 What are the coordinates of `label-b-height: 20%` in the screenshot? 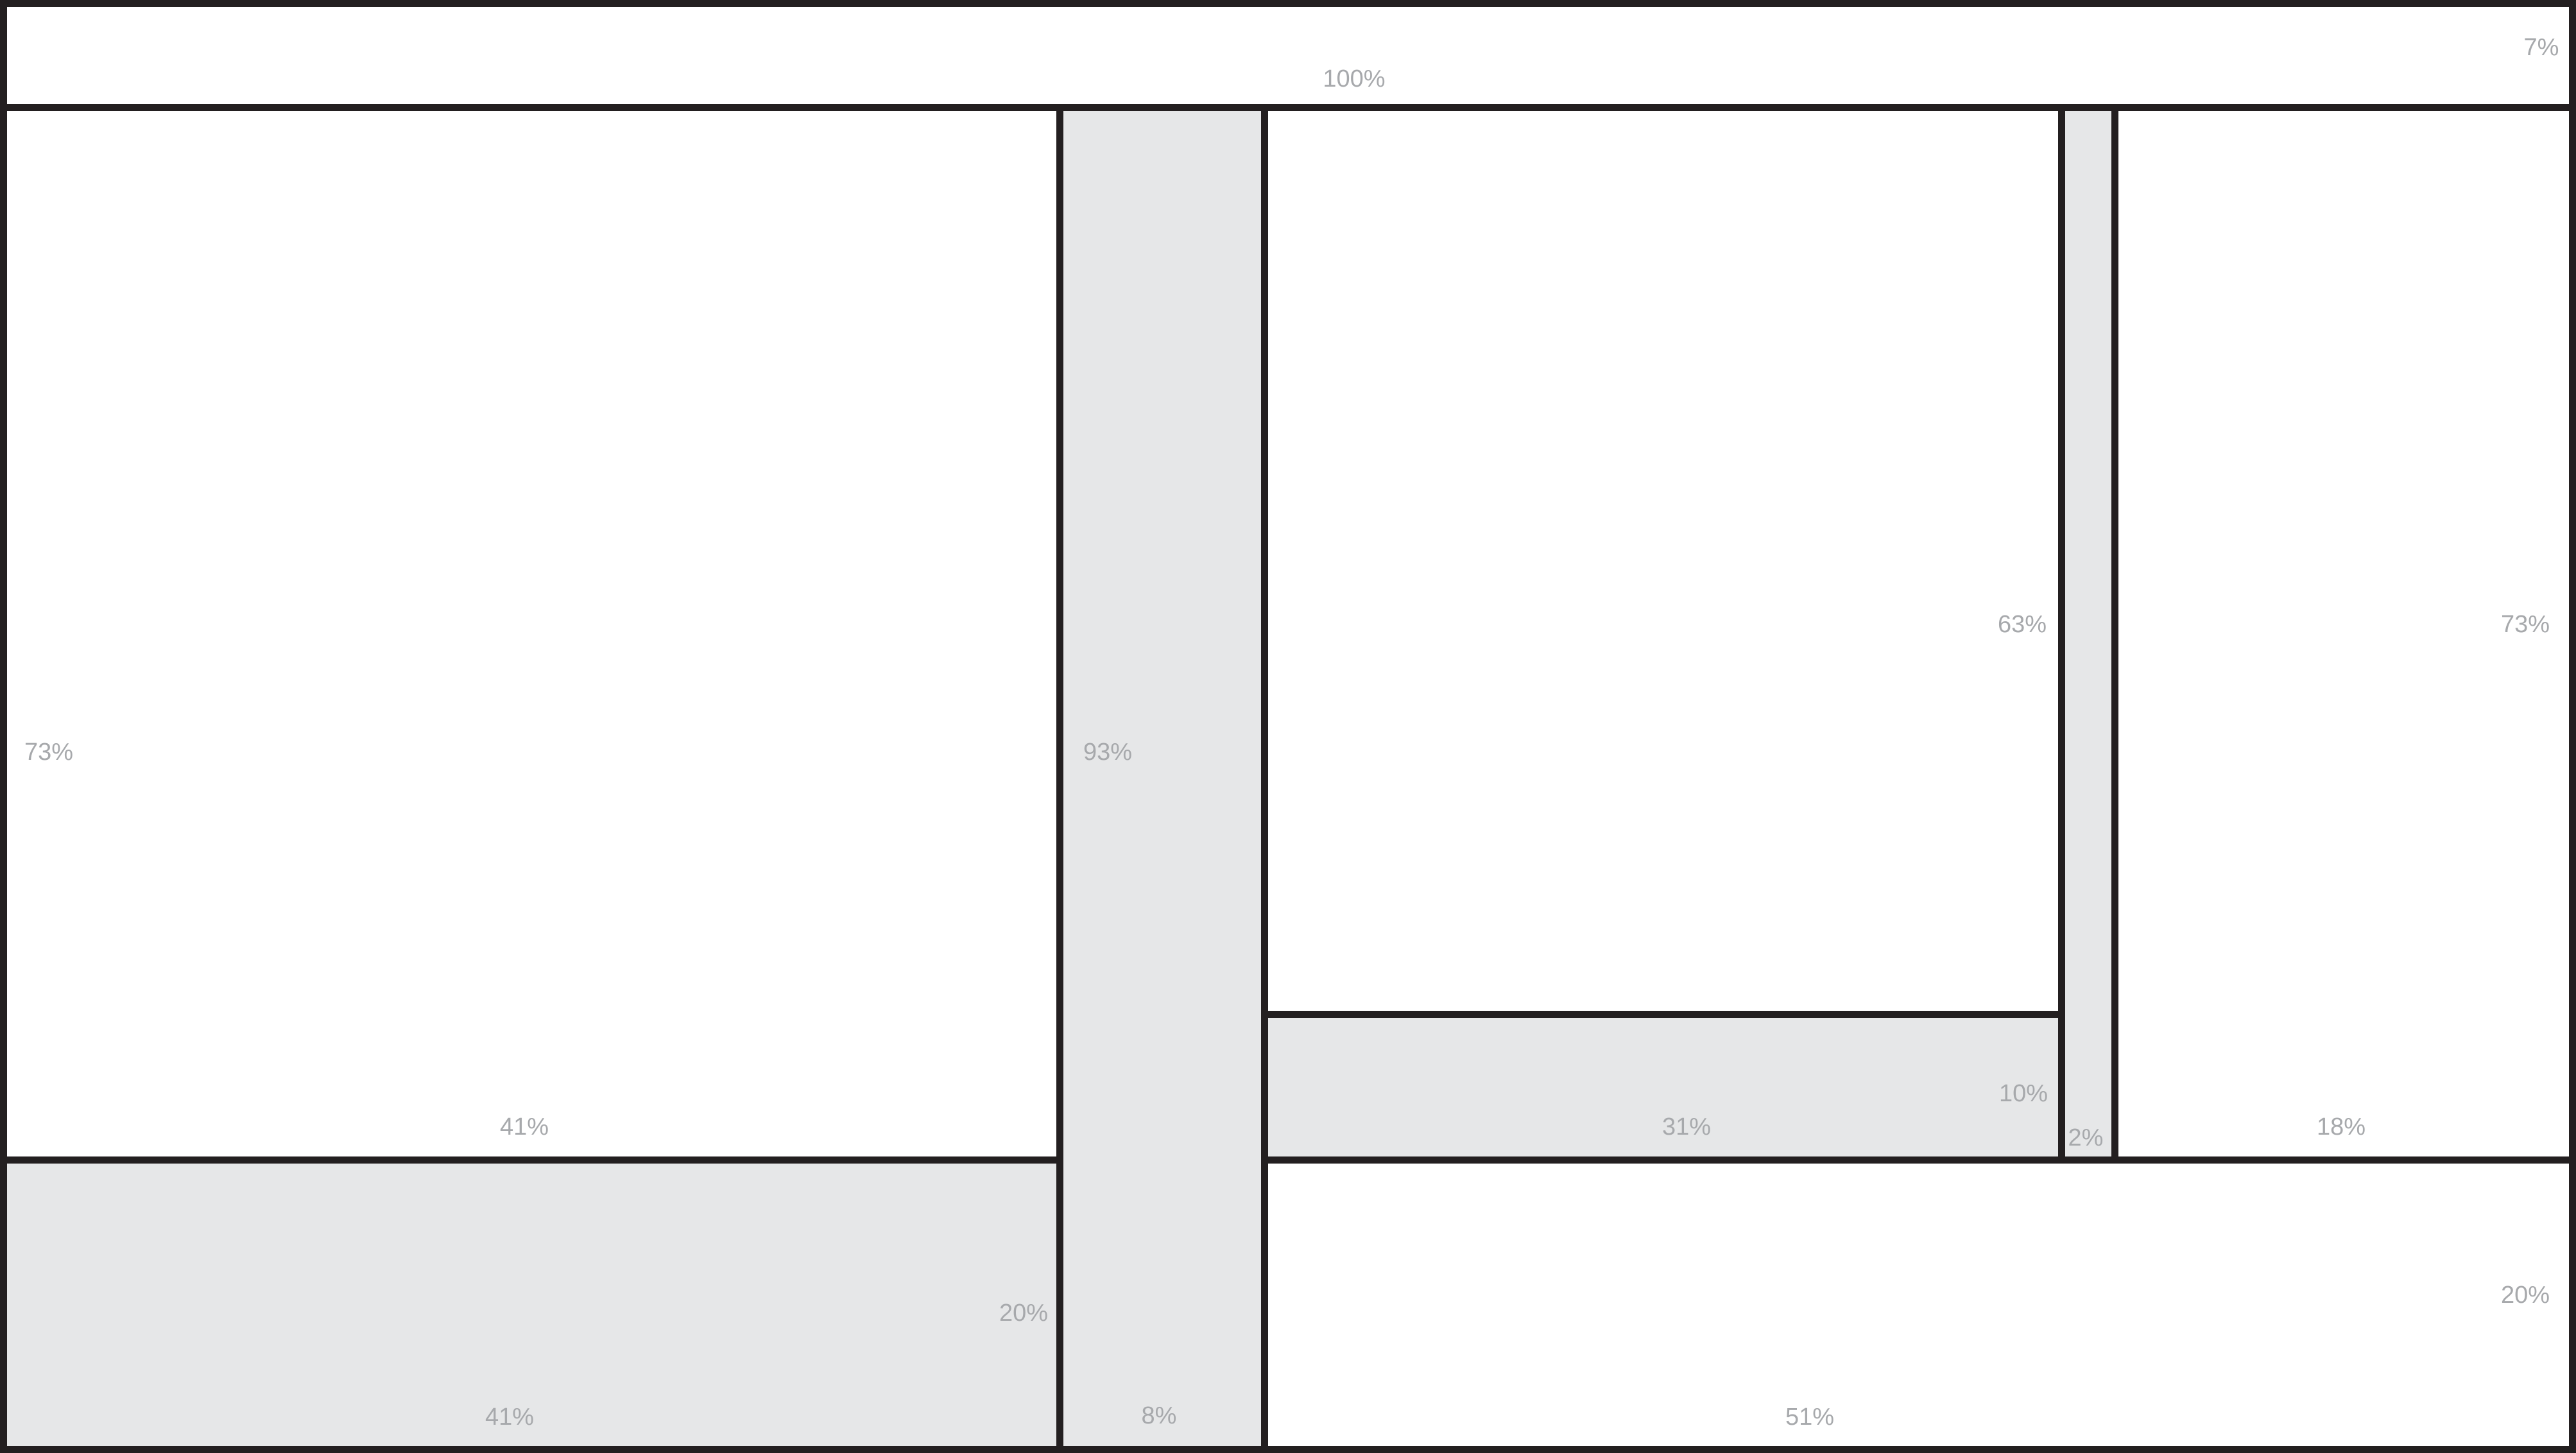 It's located at (1024, 1313).